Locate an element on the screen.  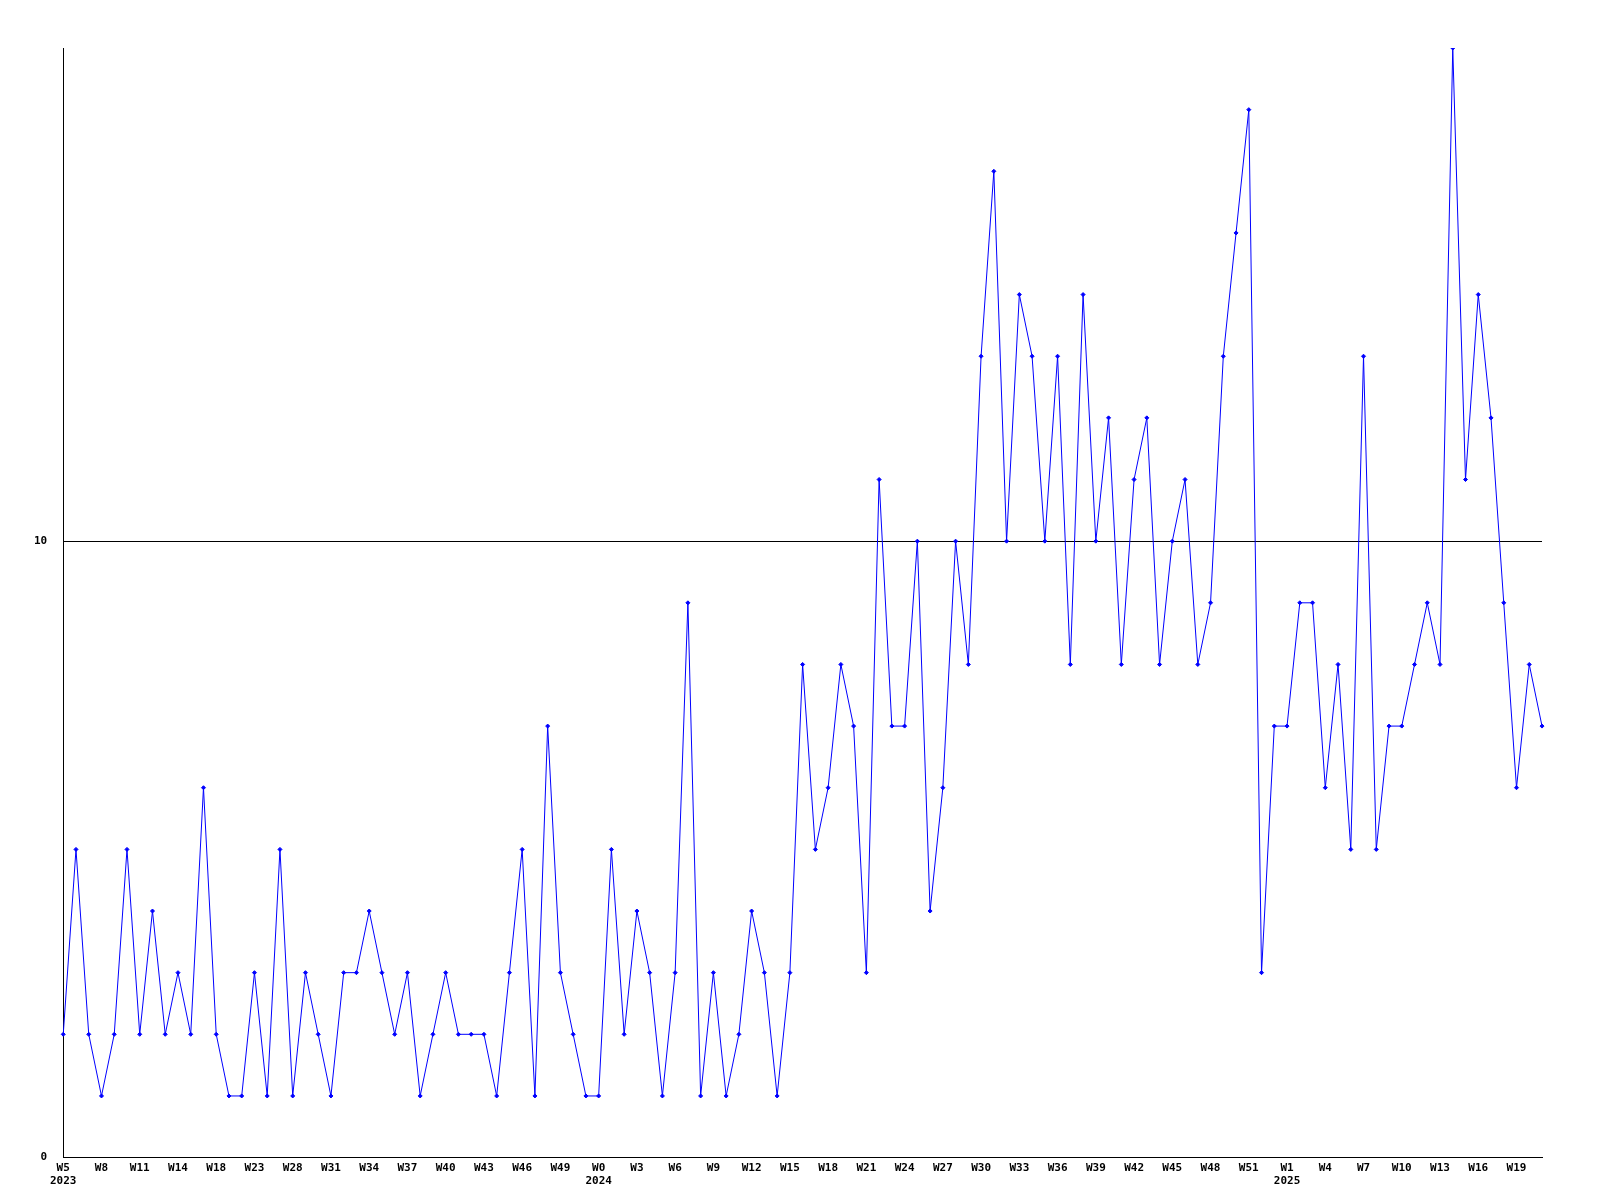
x-tick-label: W3 is located at coordinates (637, 1168).